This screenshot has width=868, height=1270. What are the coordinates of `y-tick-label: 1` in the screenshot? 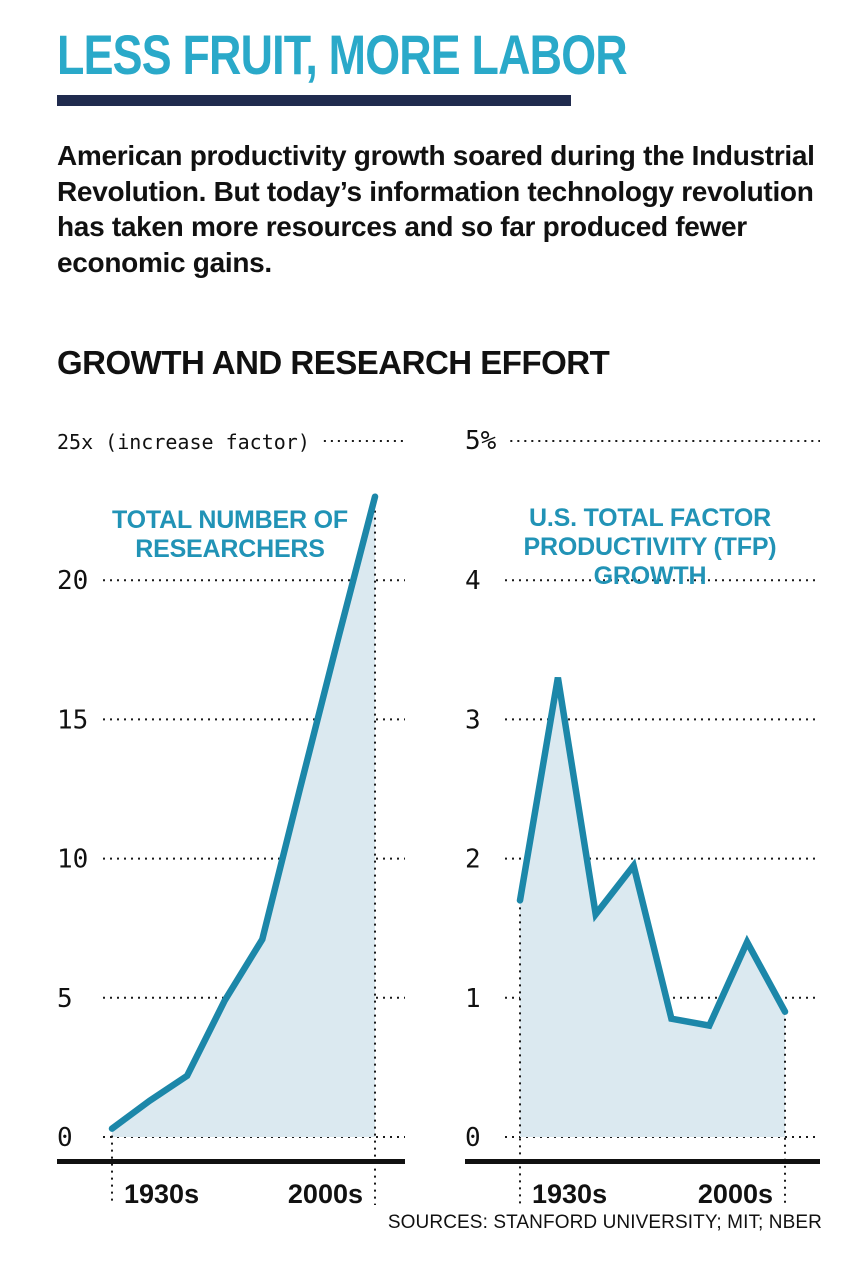 It's located at (473, 999).